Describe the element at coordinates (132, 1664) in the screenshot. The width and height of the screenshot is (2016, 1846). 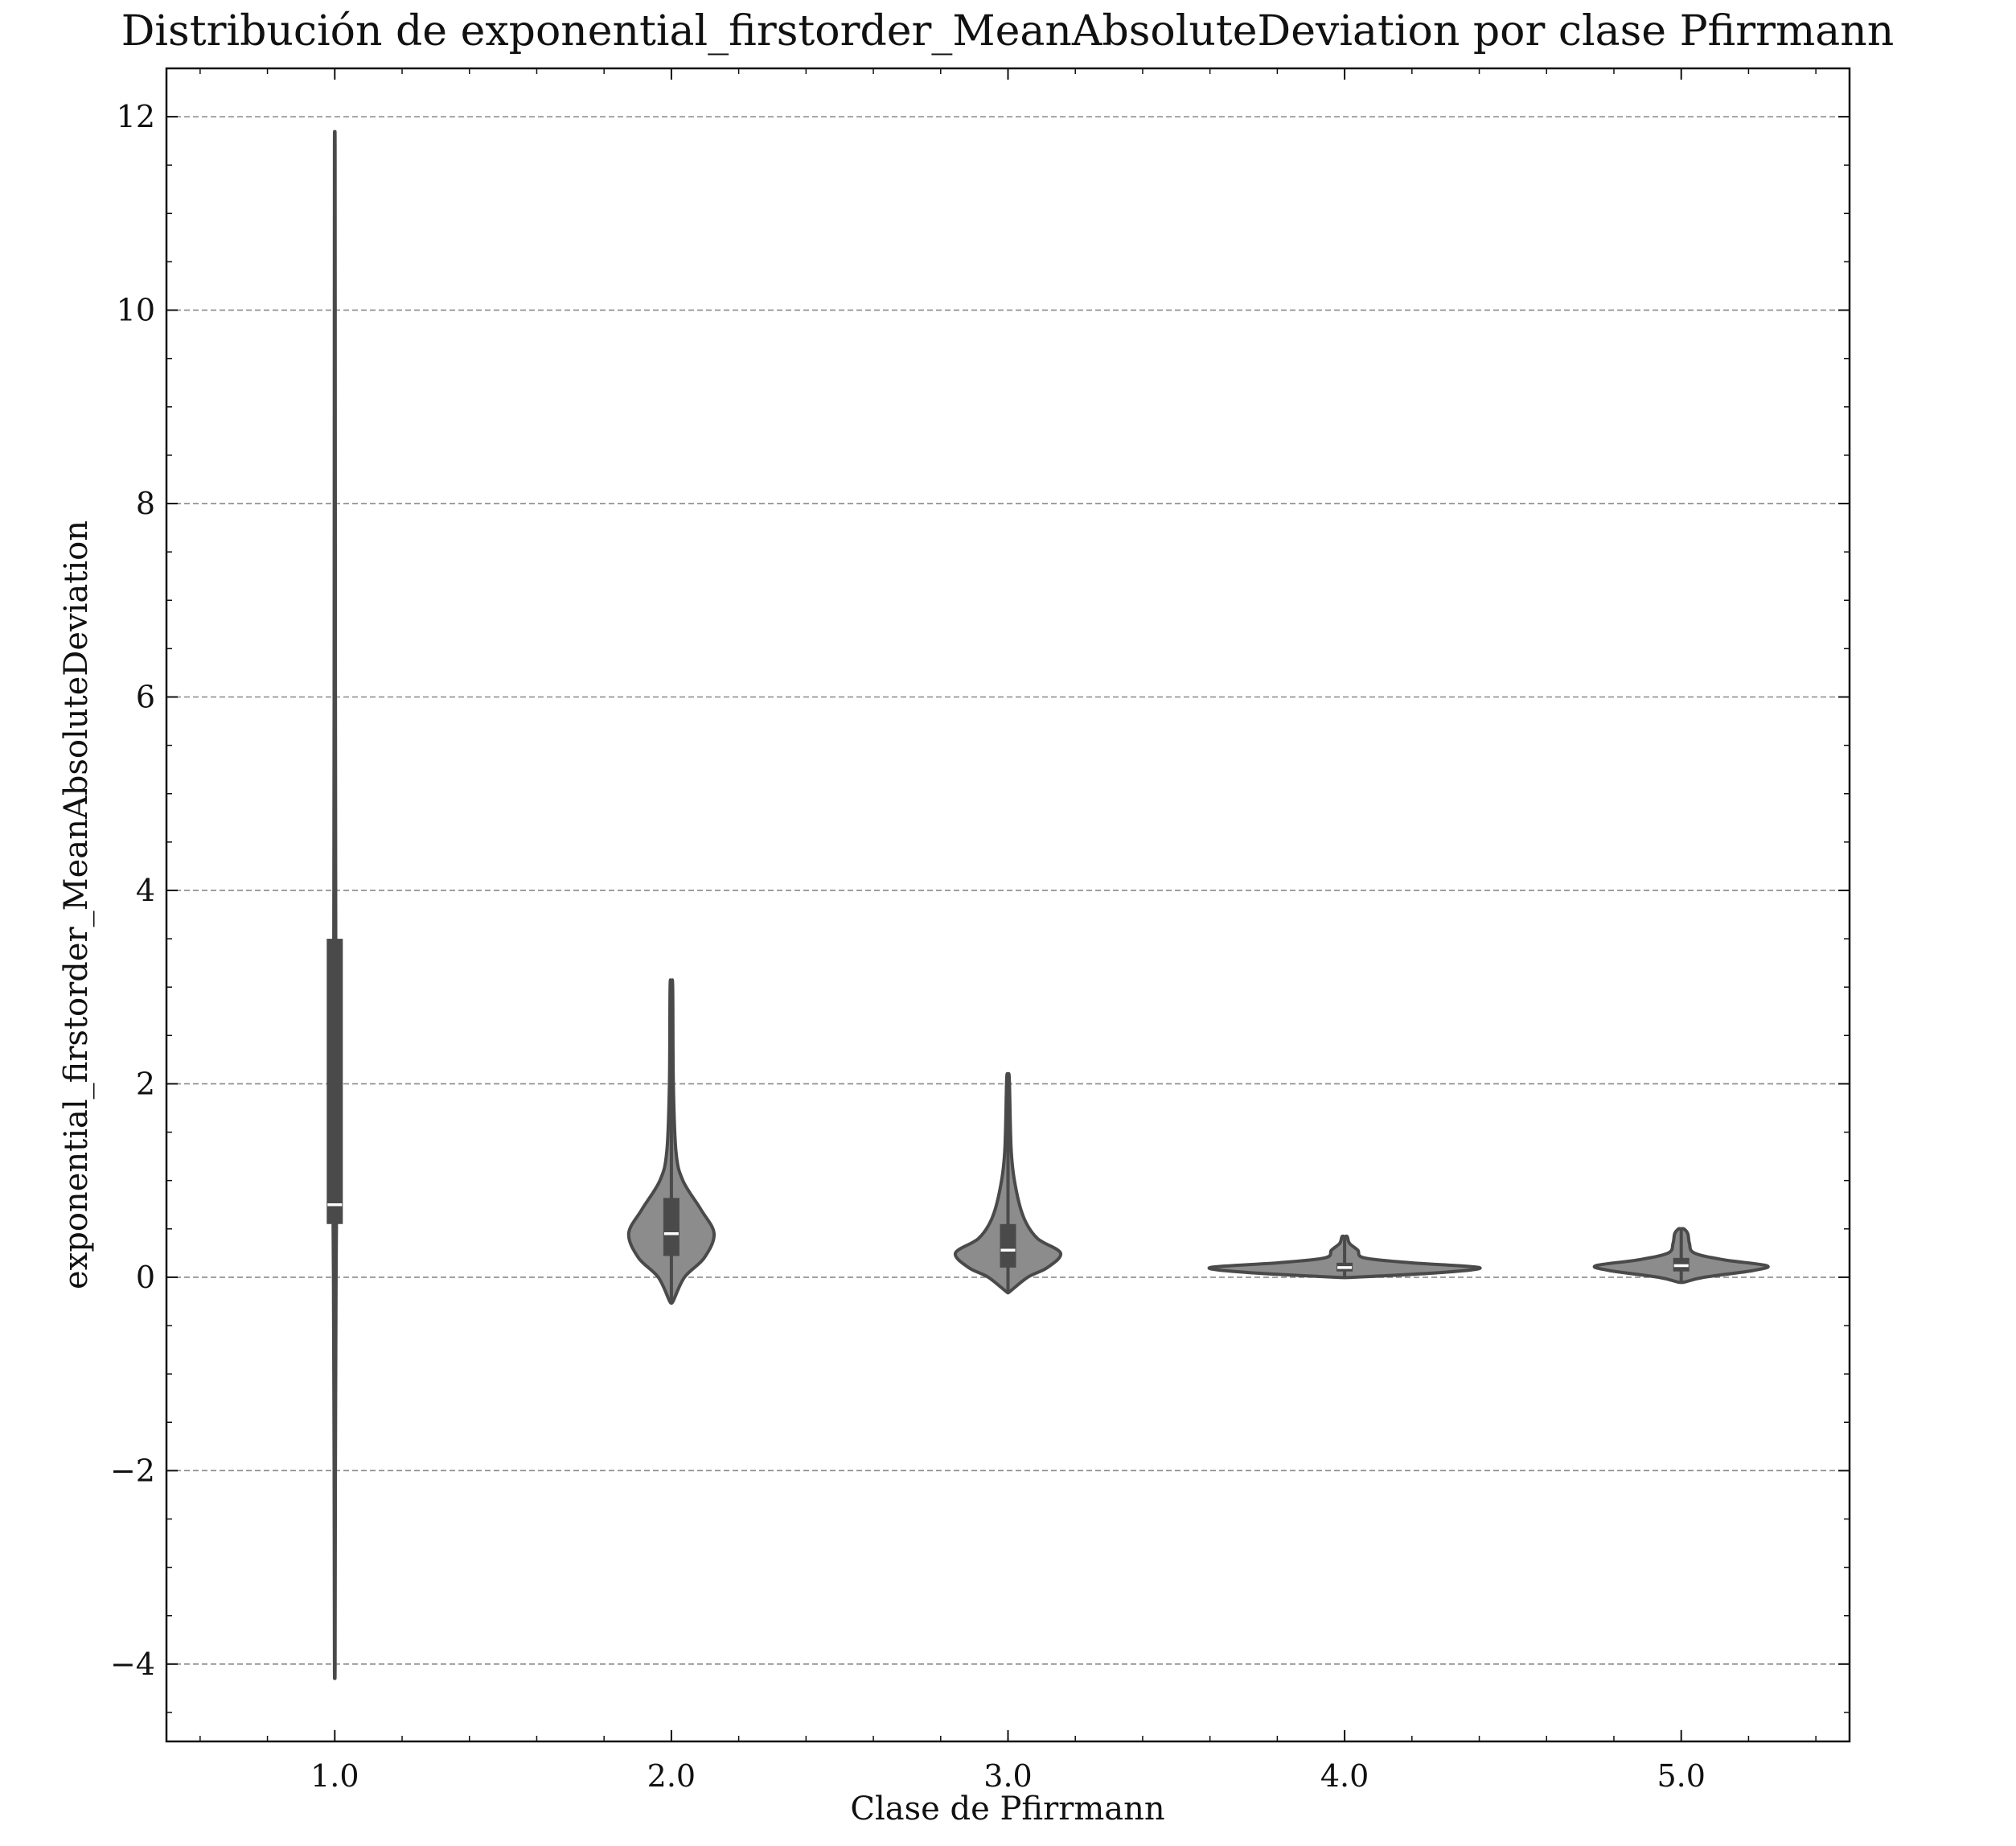
I see `y-tick-label: −4` at that location.